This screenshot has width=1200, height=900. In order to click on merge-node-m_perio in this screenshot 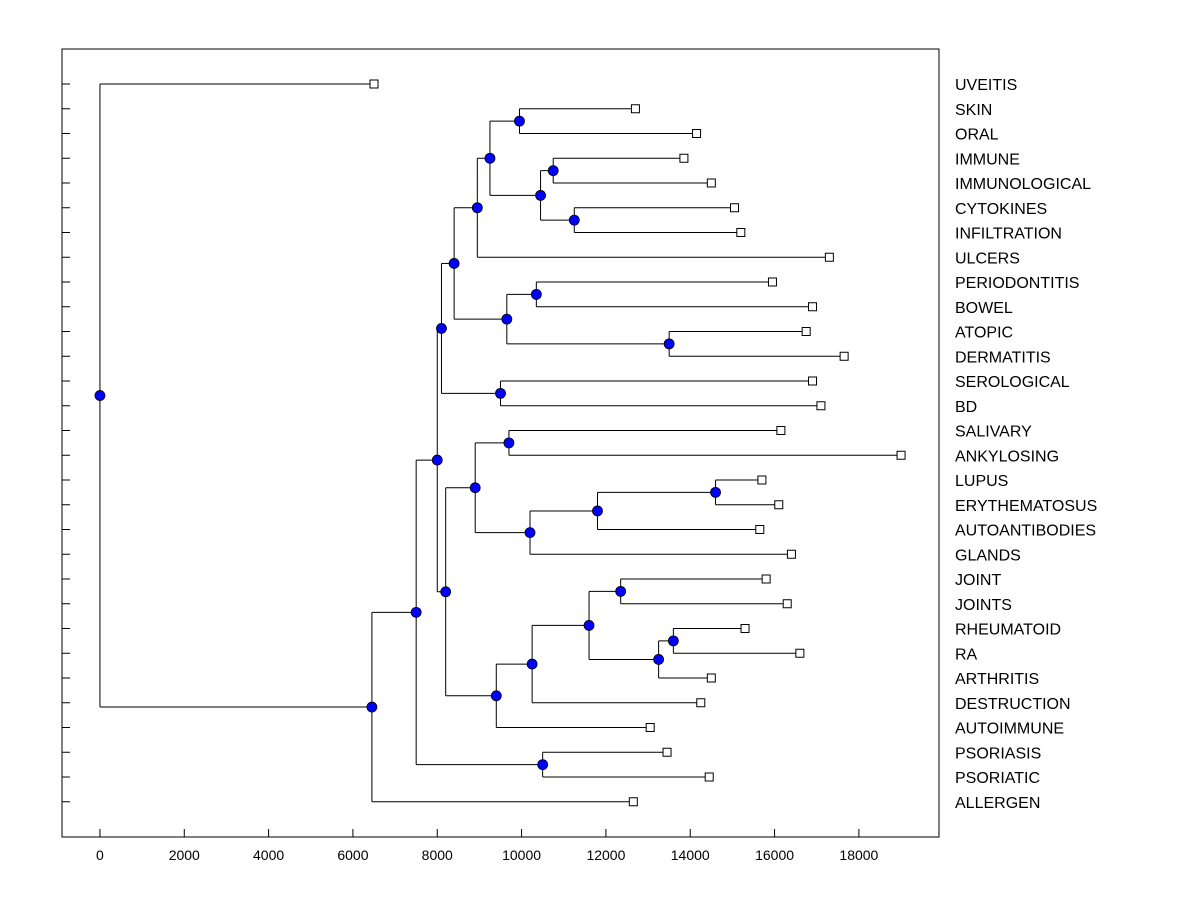, I will do `click(536, 294)`.